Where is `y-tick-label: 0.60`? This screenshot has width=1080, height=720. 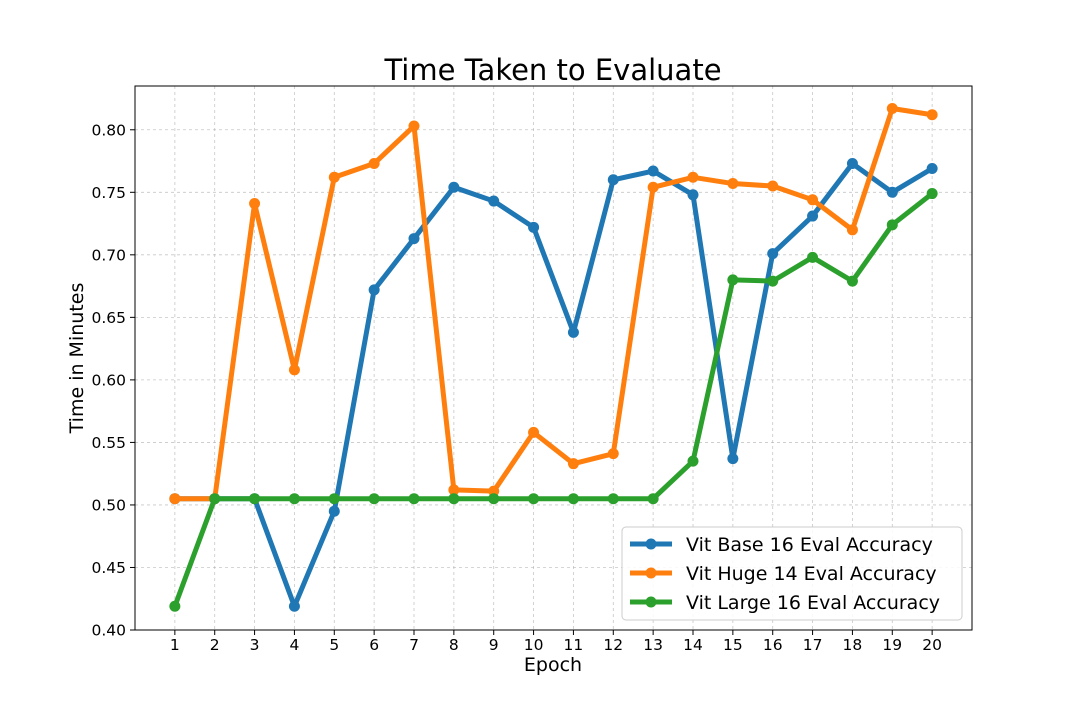 y-tick-label: 0.60 is located at coordinates (108, 380).